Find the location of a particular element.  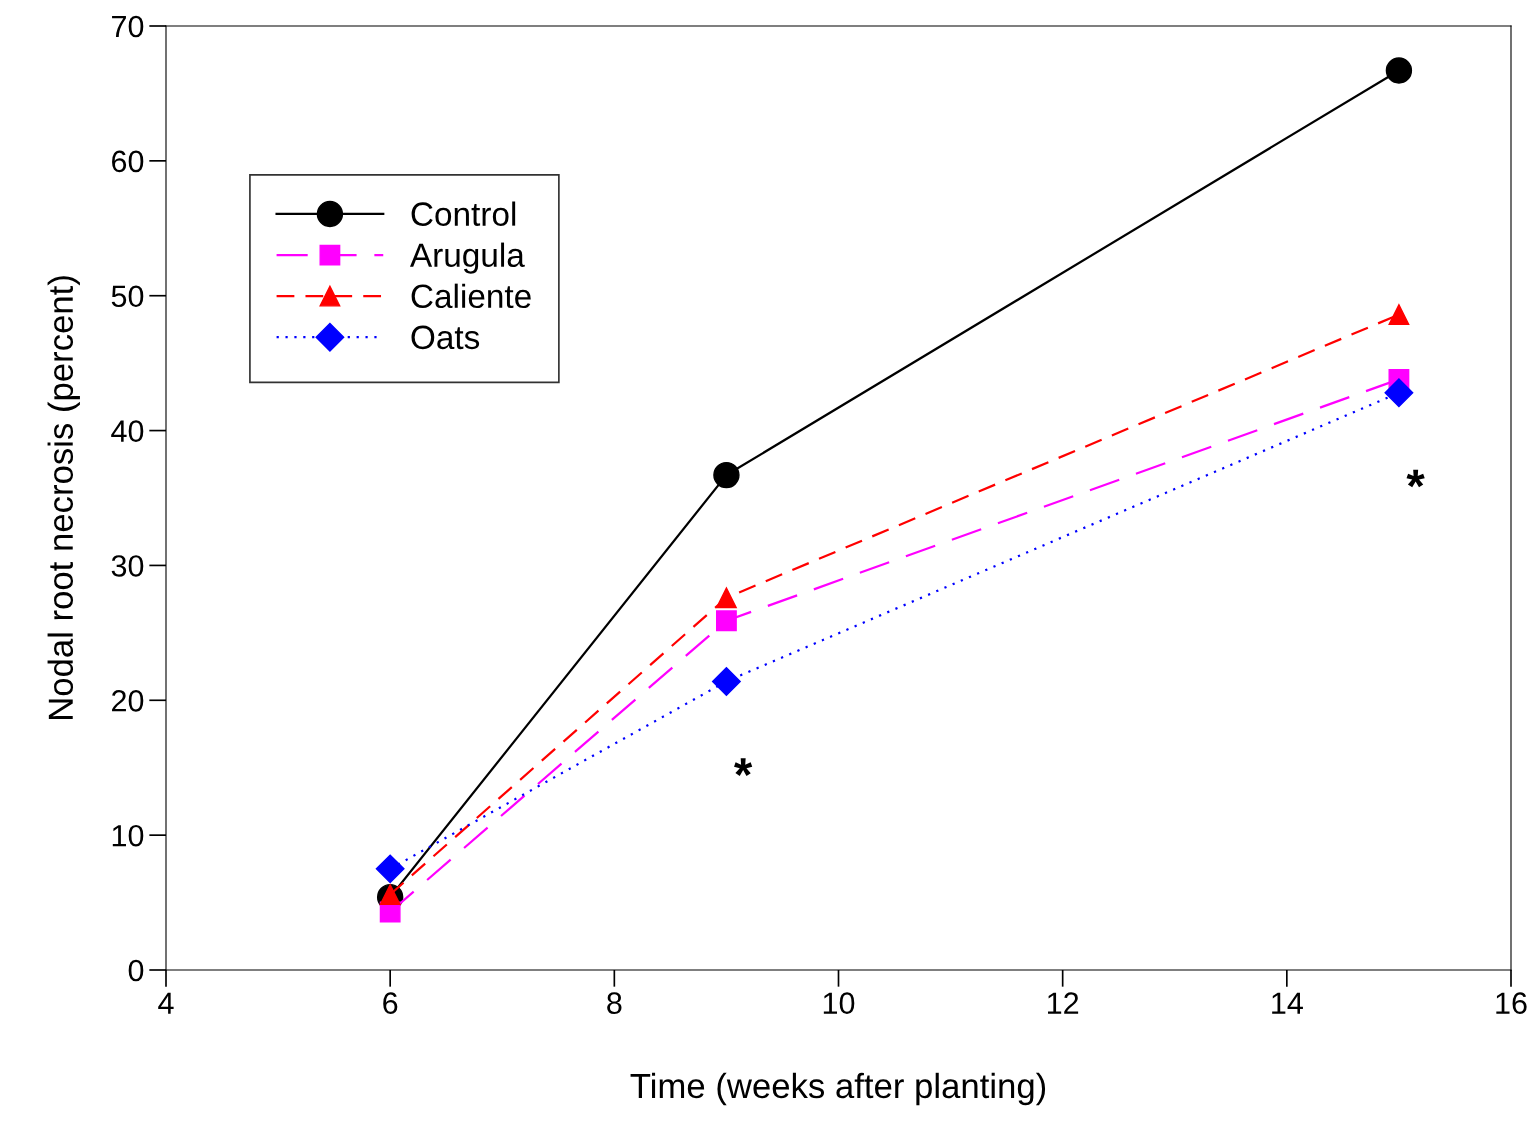

legend-label: Arugula is located at coordinates (467, 258).